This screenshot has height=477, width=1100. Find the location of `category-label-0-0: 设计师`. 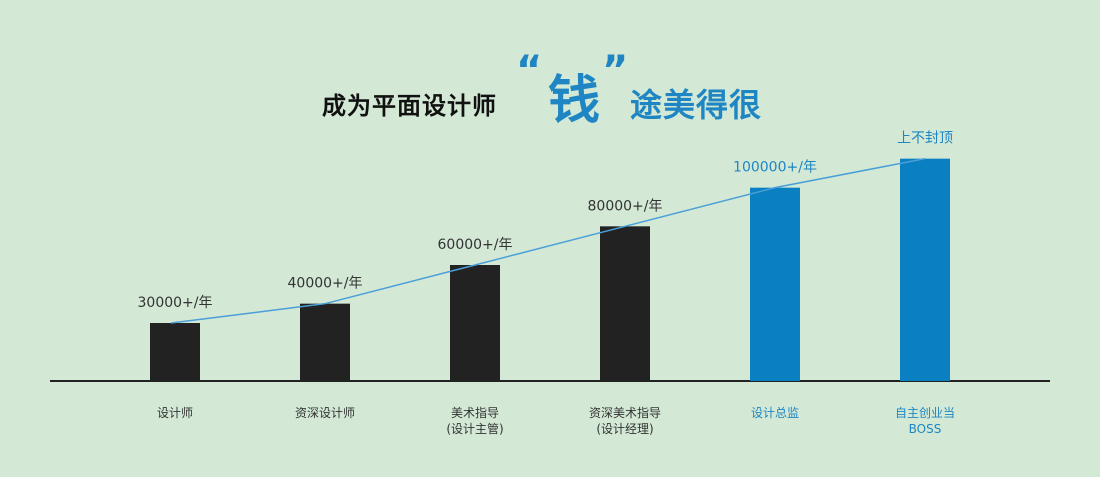

category-label-0-0: 设计师 is located at coordinates (175, 413).